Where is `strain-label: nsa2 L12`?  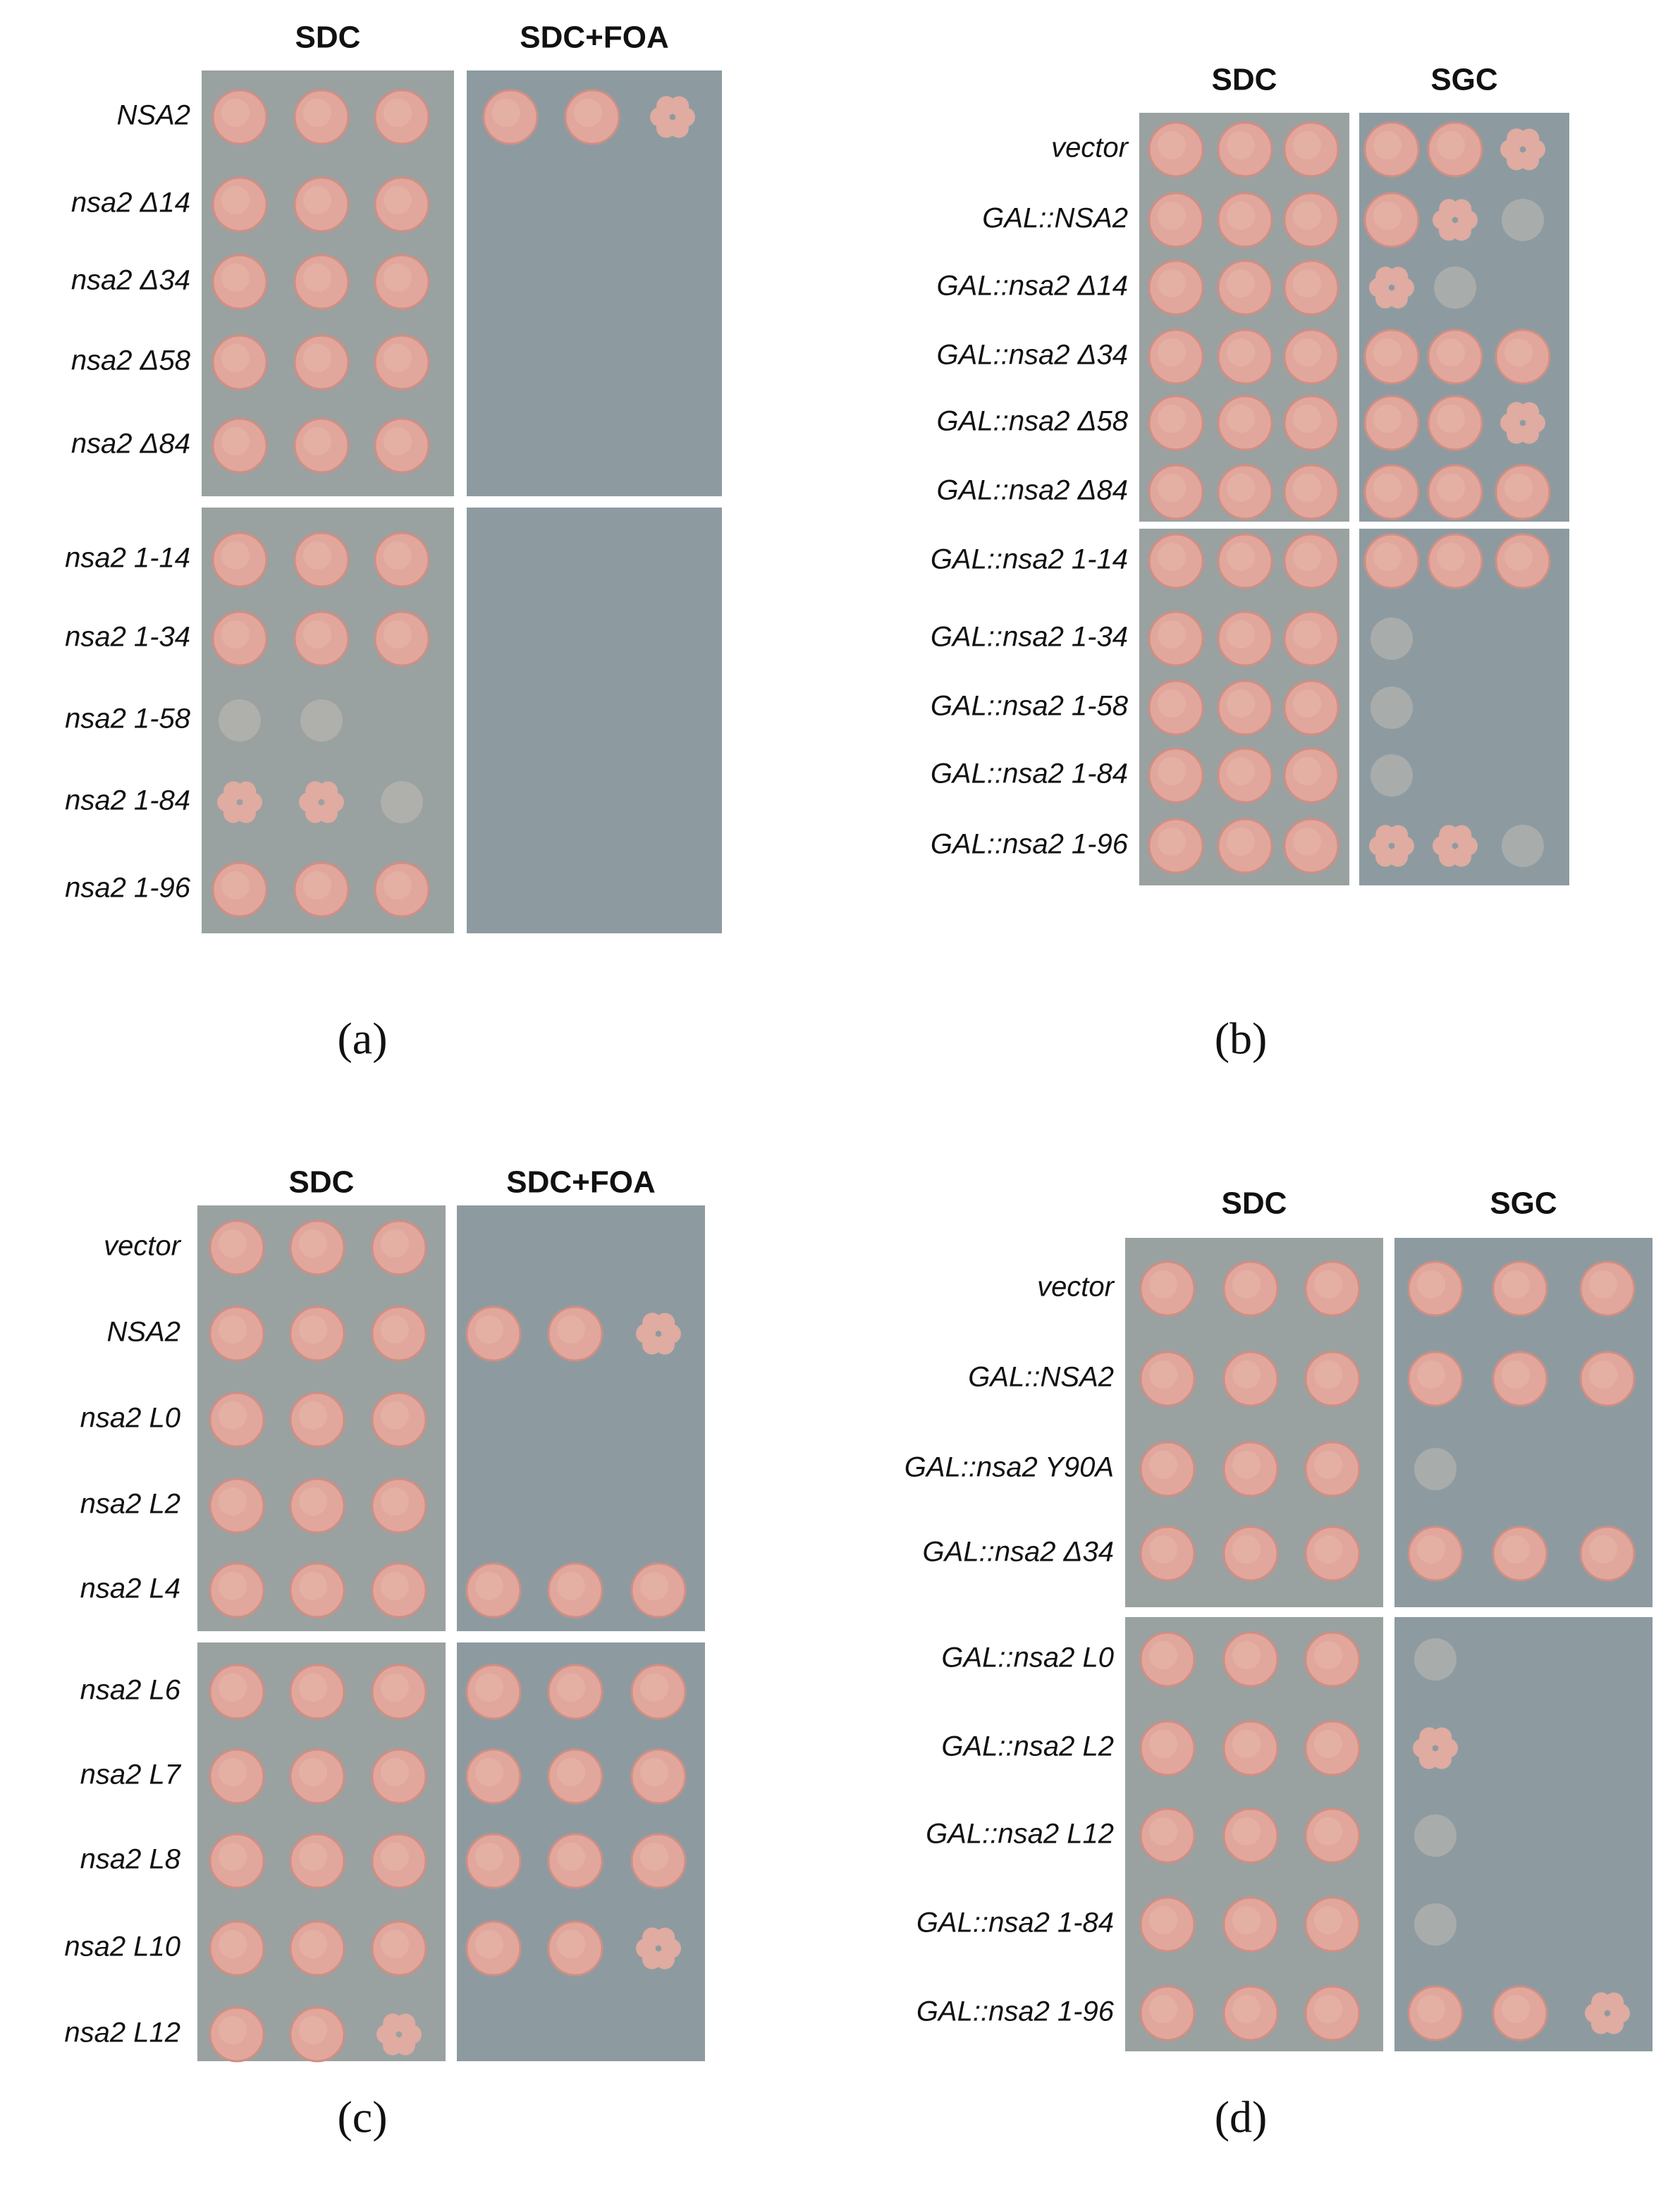
strain-label: nsa2 L12 is located at coordinates (122, 2033).